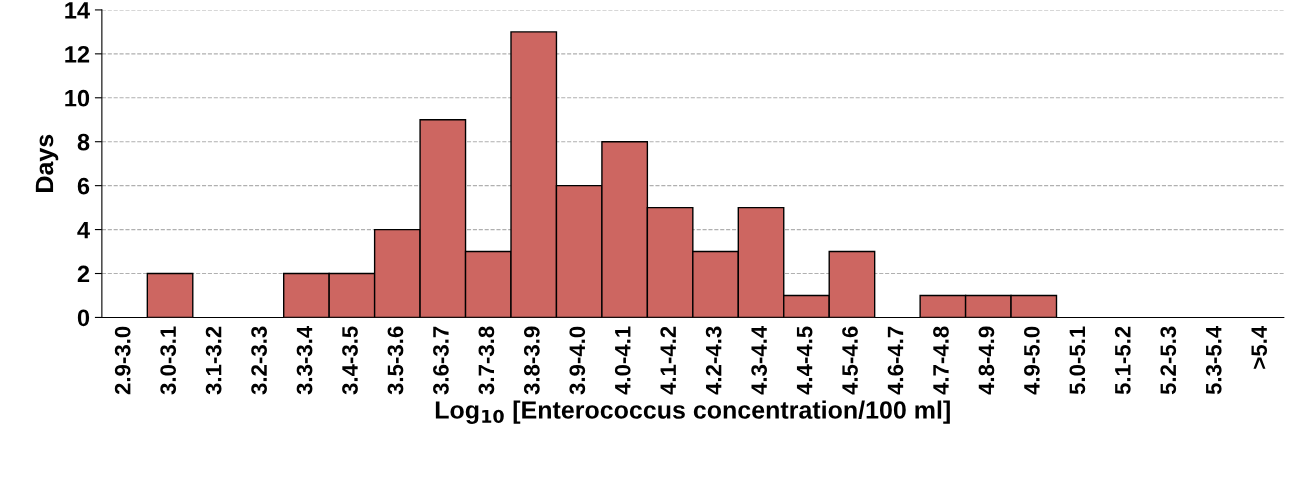 The width and height of the screenshot is (1306, 496). What do you see at coordinates (83, 318) in the screenshot?
I see `y-tick-label: 0` at bounding box center [83, 318].